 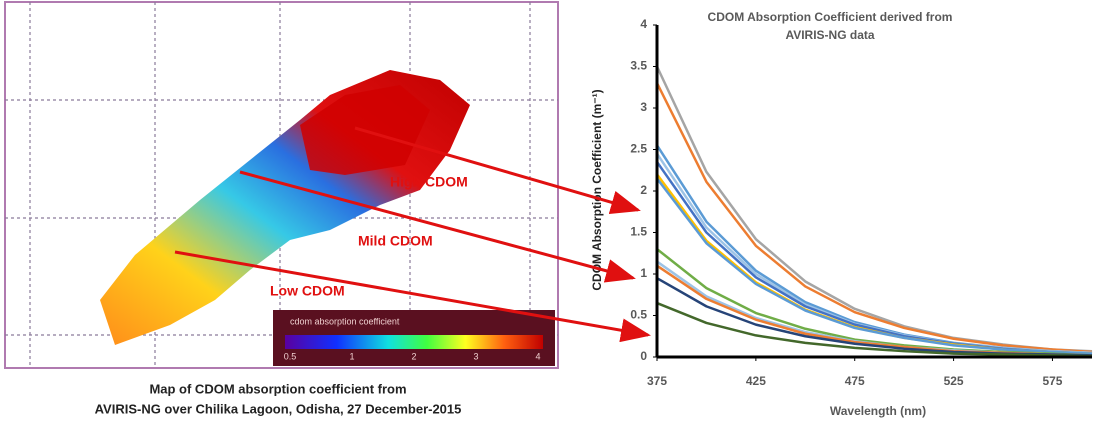 I want to click on y-tick-label: 0.5, so click(x=638, y=315).